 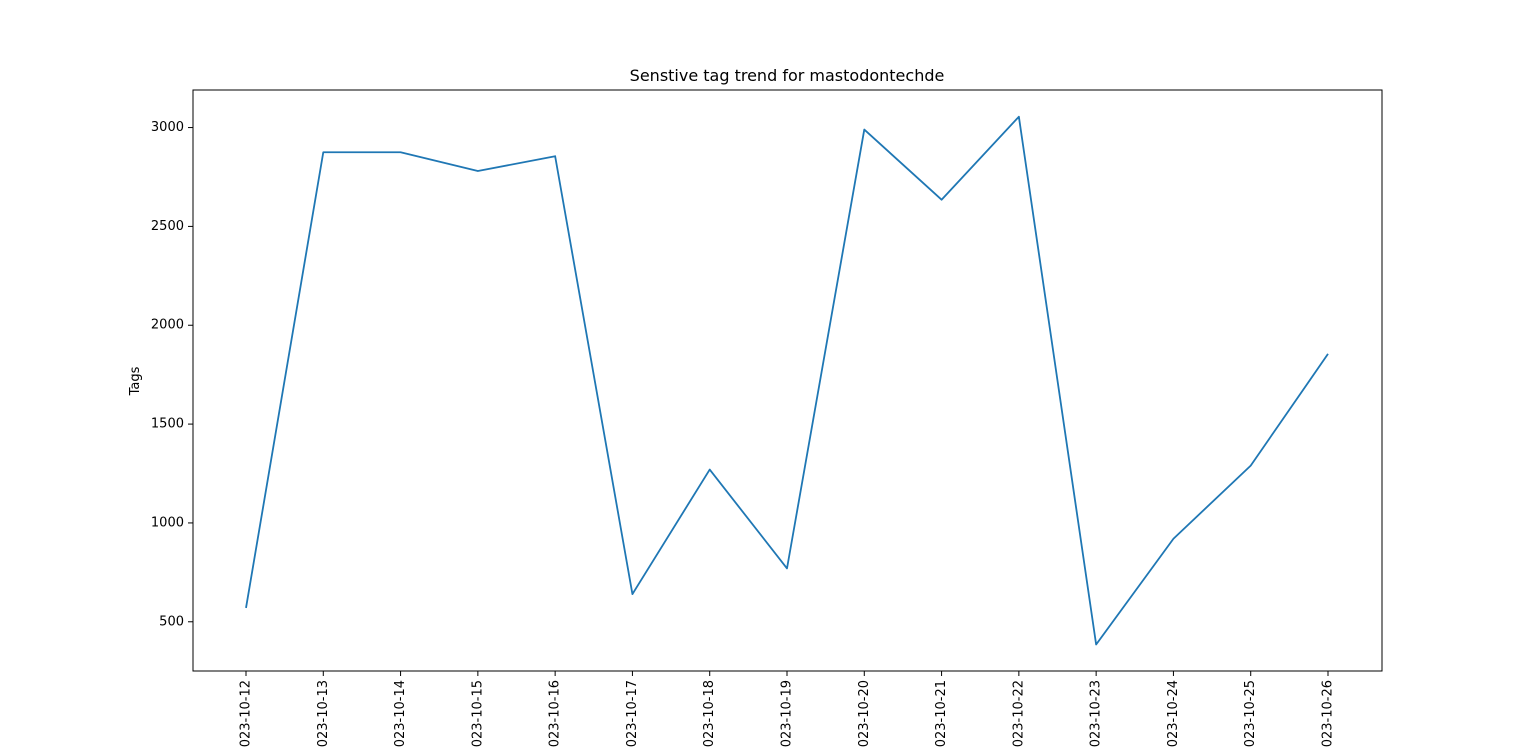 What do you see at coordinates (172, 374) in the screenshot?
I see `y-axis-ticks: 500 1000 1500 2000 2500 3000` at bounding box center [172, 374].